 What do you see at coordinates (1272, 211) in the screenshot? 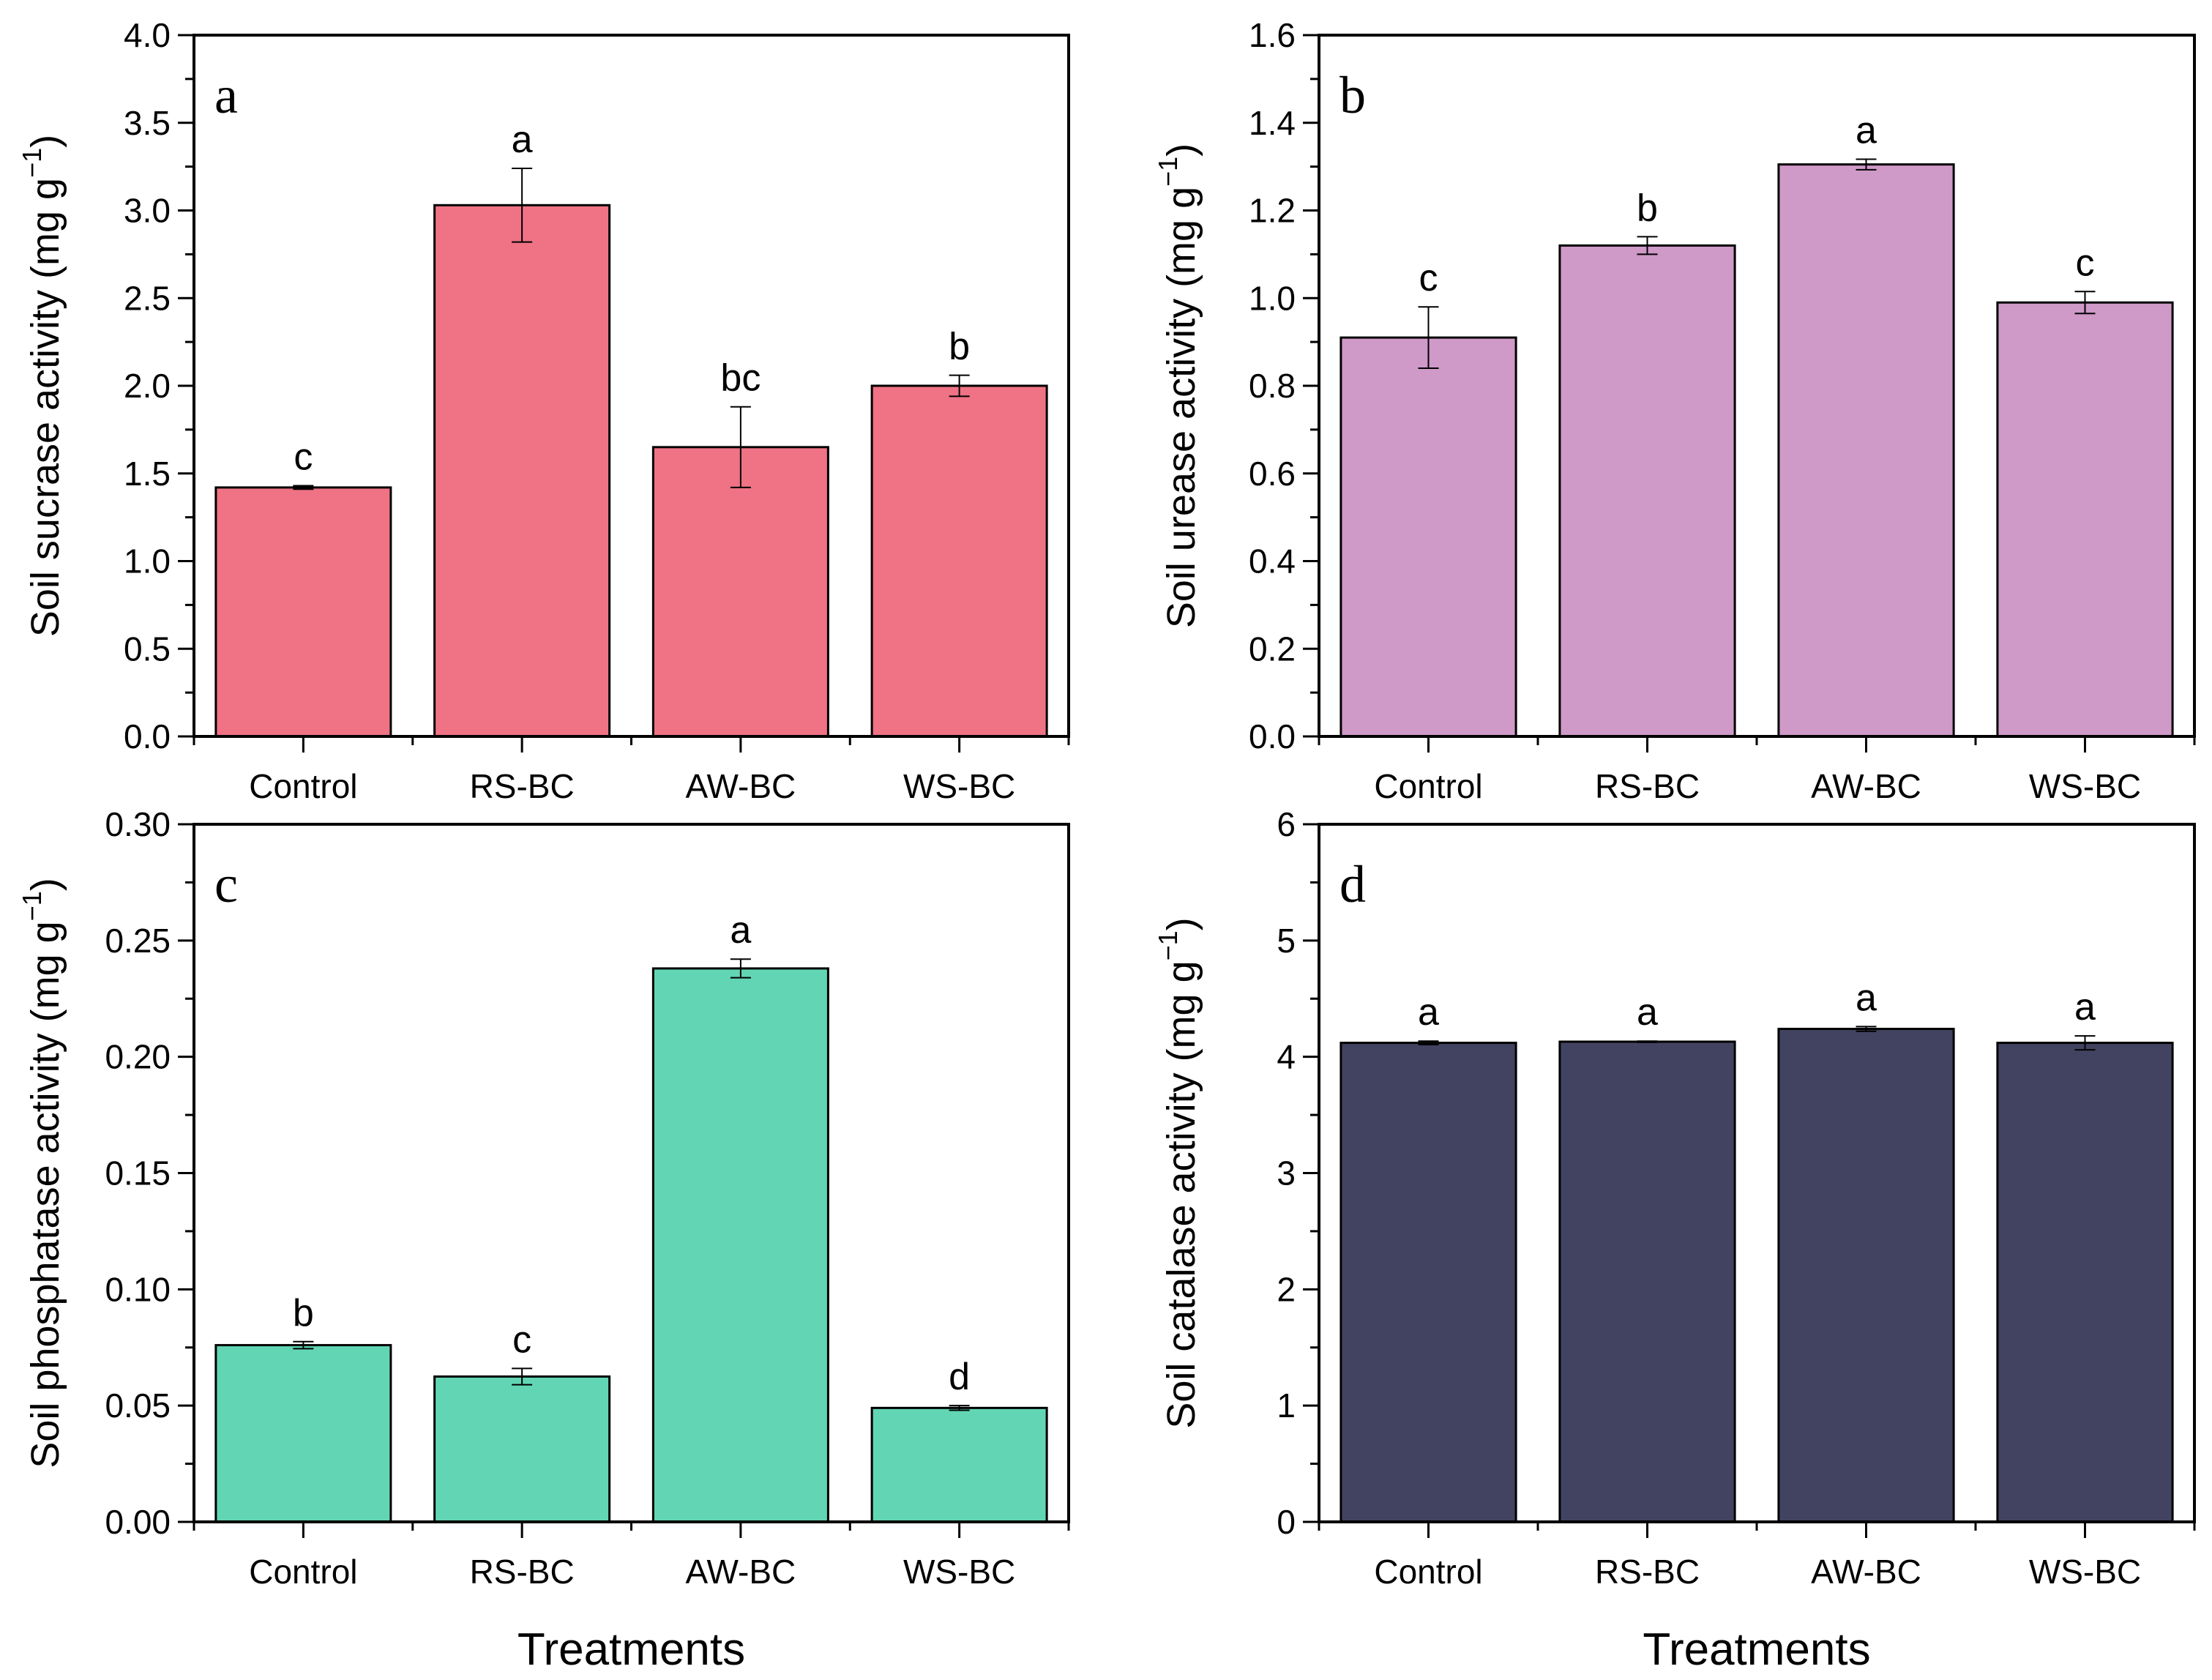
I see `y-tick-label: 1.2` at bounding box center [1272, 211].